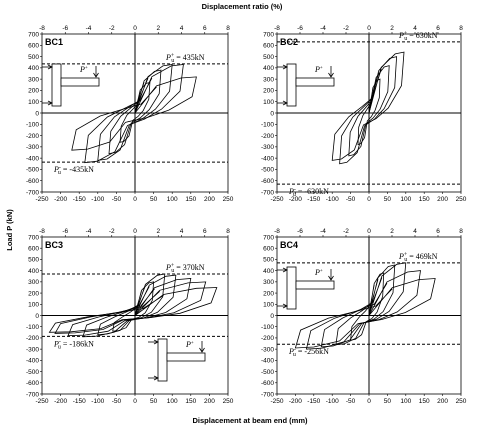  I want to click on x-tick-label: -150, so click(79, 401).